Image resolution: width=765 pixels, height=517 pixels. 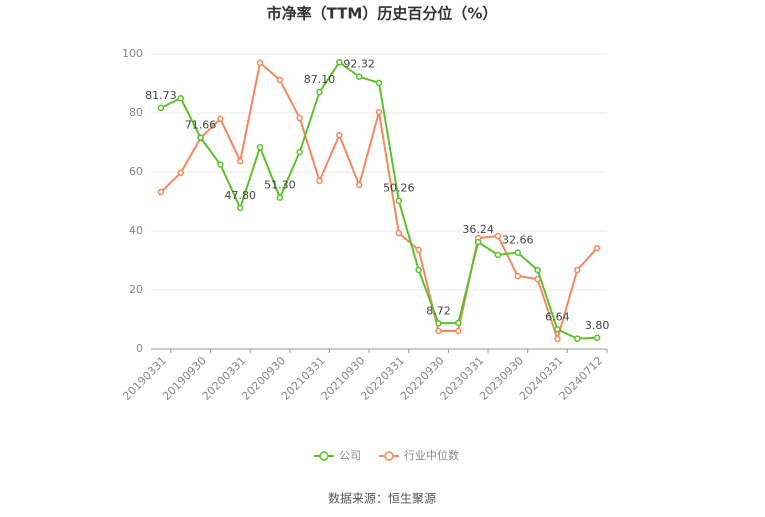 What do you see at coordinates (136, 289) in the screenshot?
I see `y-tick-label: 20` at bounding box center [136, 289].